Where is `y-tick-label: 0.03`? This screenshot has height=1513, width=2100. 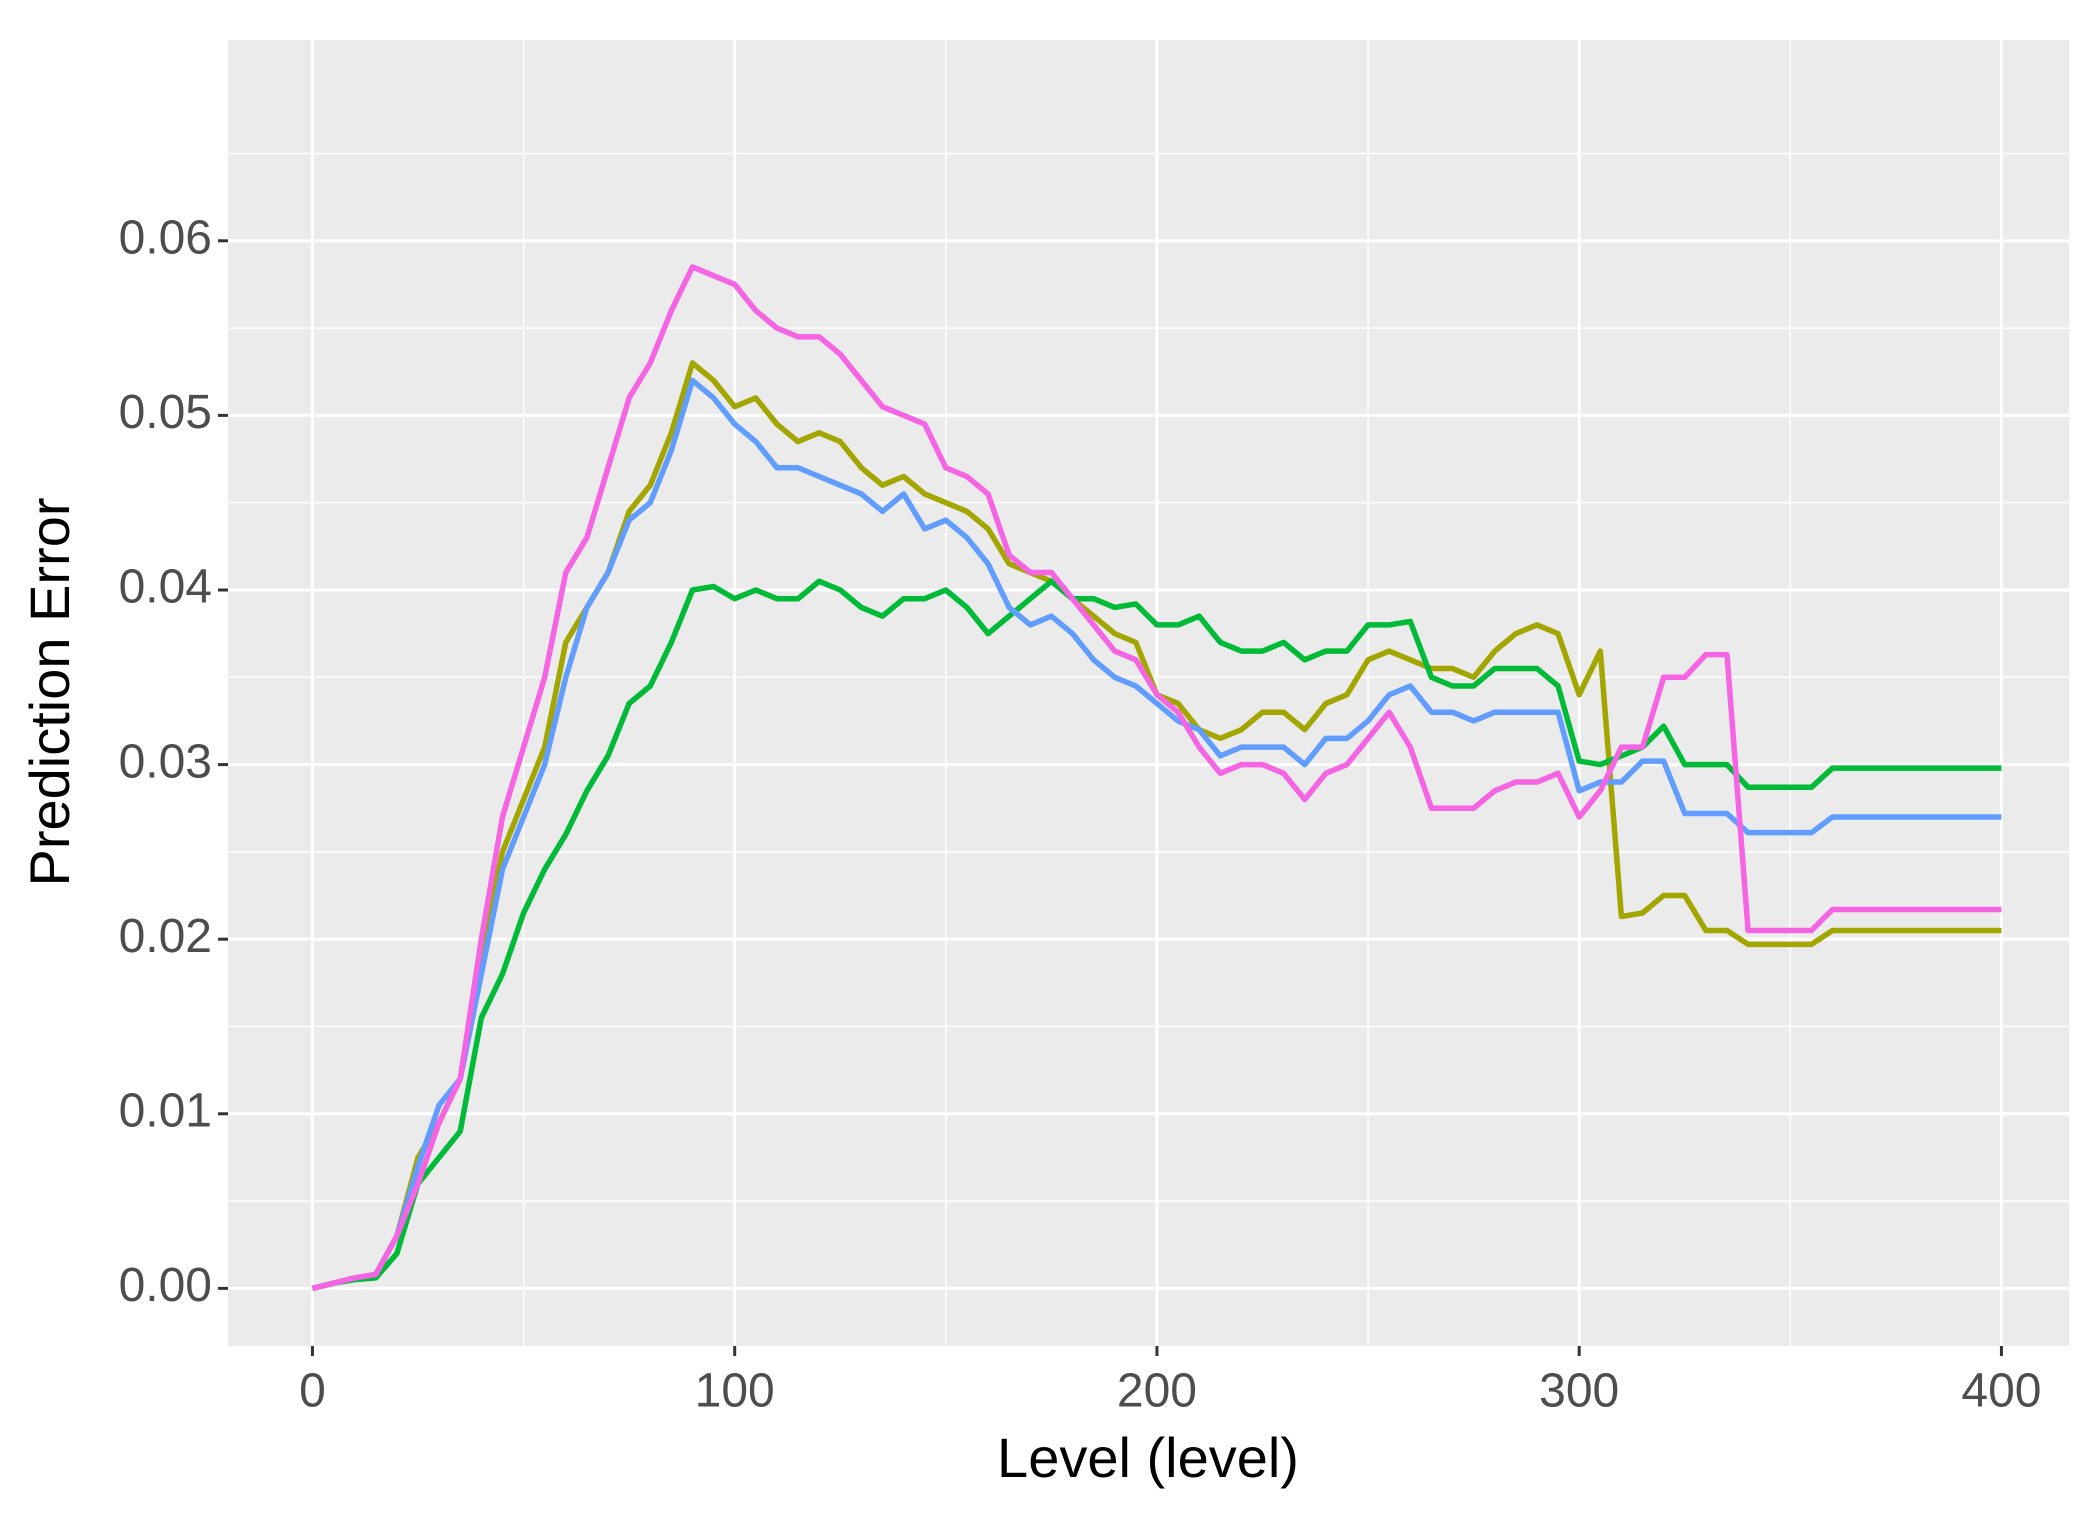
y-tick-label: 0.03 is located at coordinates (165, 761).